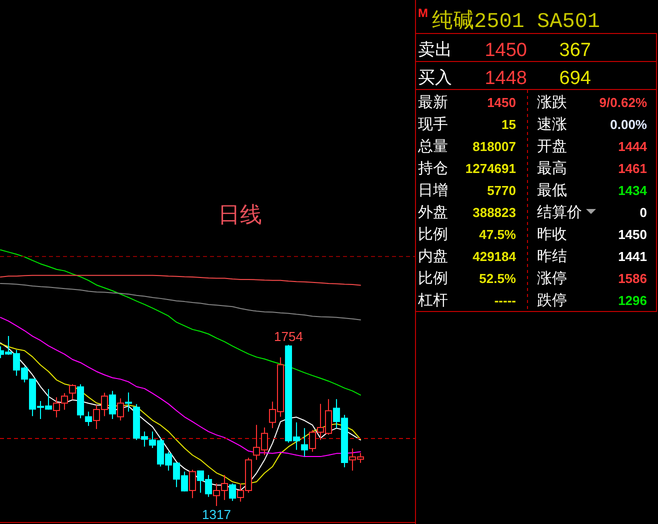 This screenshot has width=658, height=524. I want to click on annotation: 1317, so click(216, 514).